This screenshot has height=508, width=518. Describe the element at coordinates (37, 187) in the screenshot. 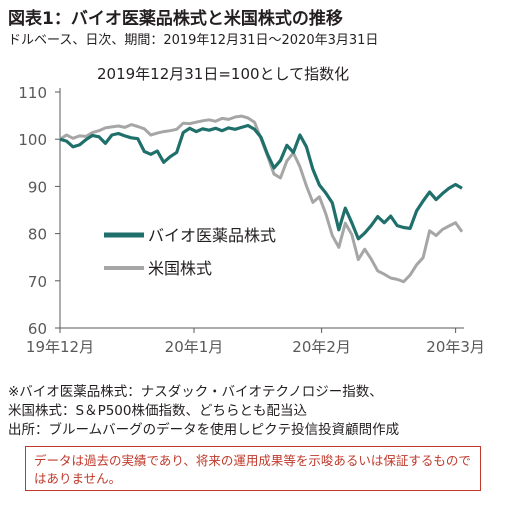

I see `y-tick-label: 90` at that location.